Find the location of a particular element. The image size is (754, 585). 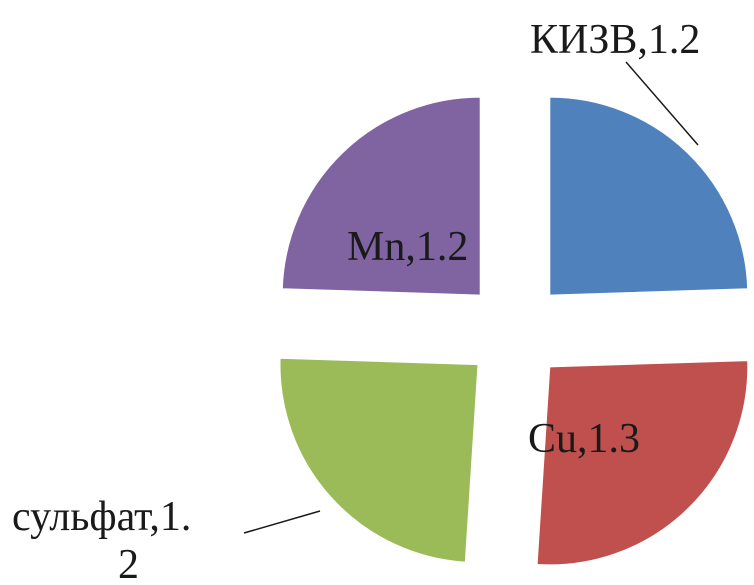

data-label-cu: Cu,1.3 is located at coordinates (584, 439).